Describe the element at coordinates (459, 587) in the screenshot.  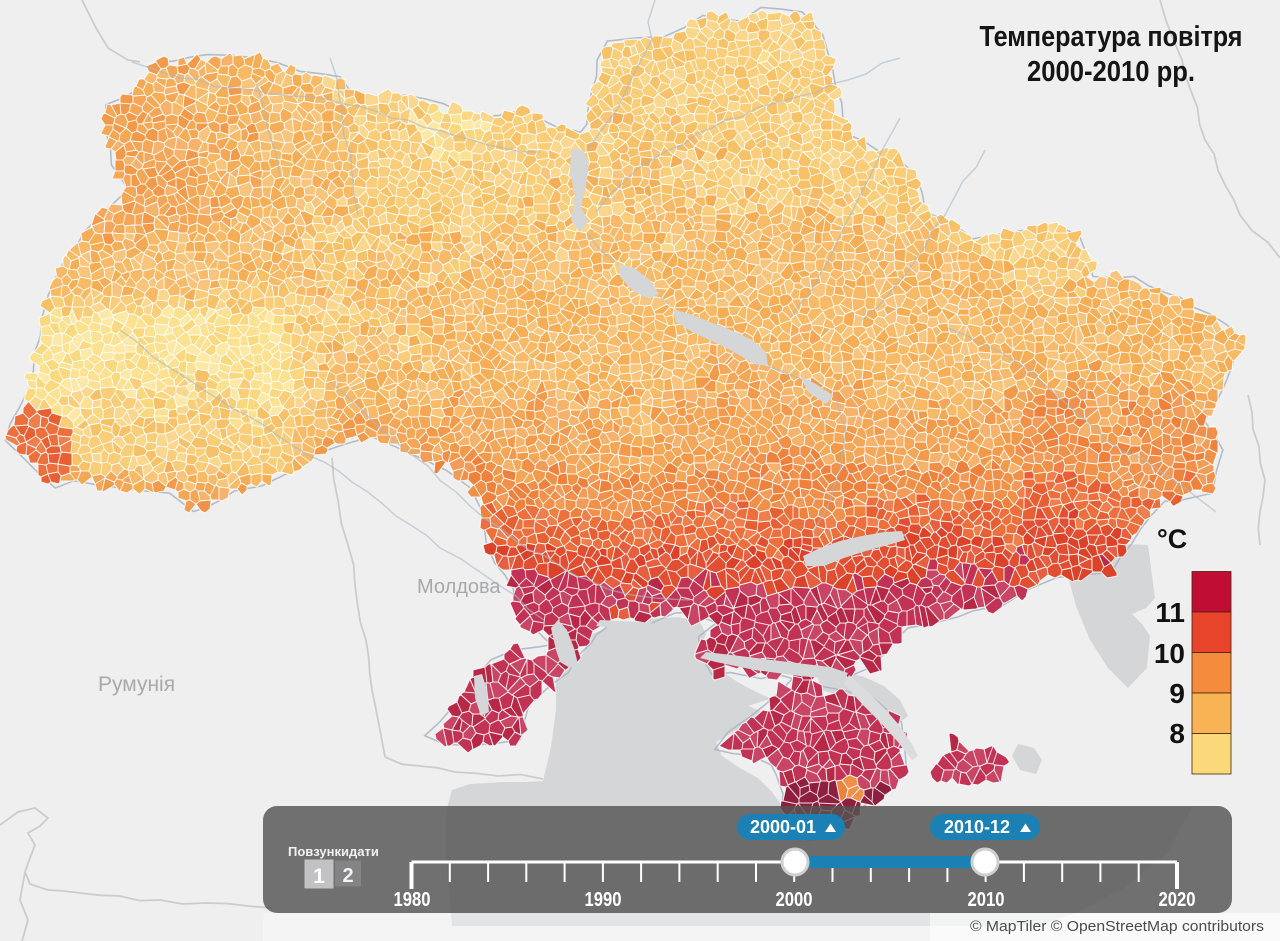
I see `svg-text: Молдова` at that location.